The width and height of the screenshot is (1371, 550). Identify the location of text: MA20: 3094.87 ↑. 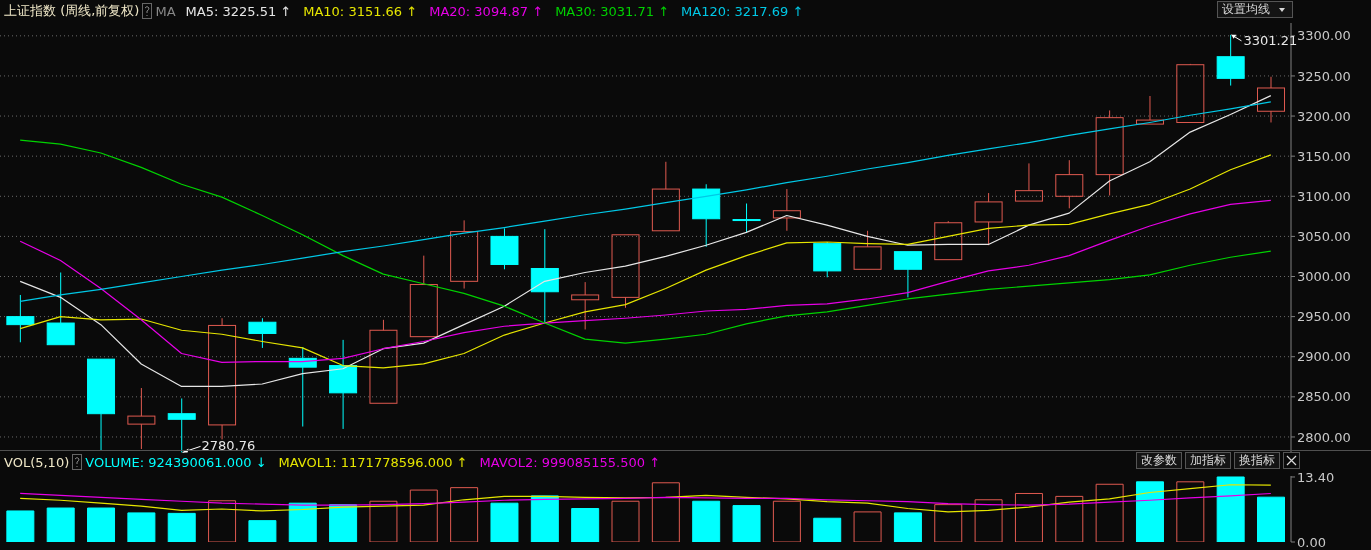
(486, 11).